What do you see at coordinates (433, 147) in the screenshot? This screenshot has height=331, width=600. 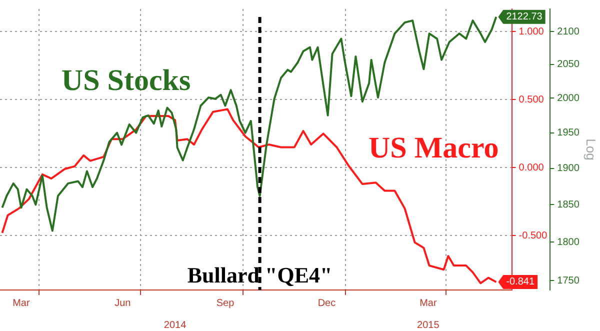 I see `series-label: US Macro` at bounding box center [433, 147].